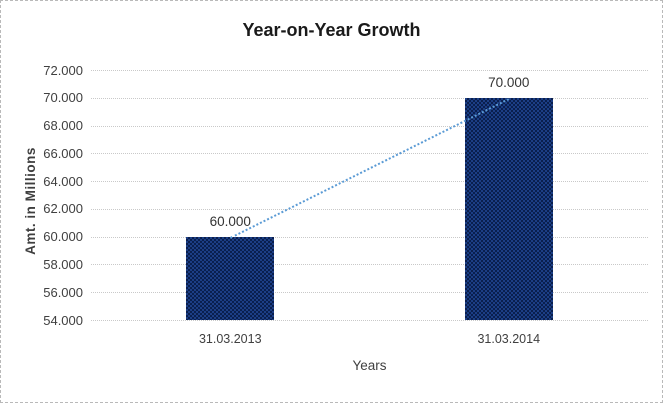 This screenshot has height=403, width=663. Describe the element at coordinates (230, 339) in the screenshot. I see `x-axis-tick-label: 31.03.2013` at that location.